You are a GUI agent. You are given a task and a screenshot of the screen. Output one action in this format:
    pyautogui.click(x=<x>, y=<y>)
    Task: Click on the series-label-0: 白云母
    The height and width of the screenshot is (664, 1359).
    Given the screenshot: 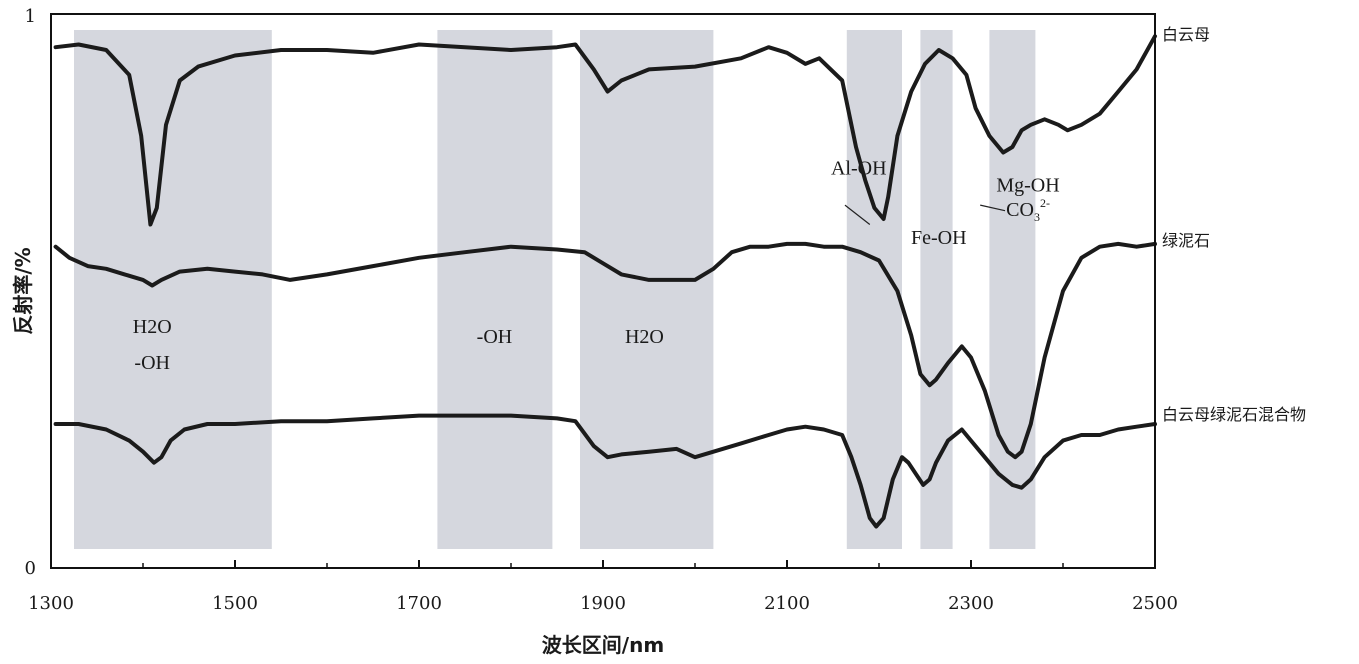 What is the action you would take?
    pyautogui.click(x=1186, y=34)
    